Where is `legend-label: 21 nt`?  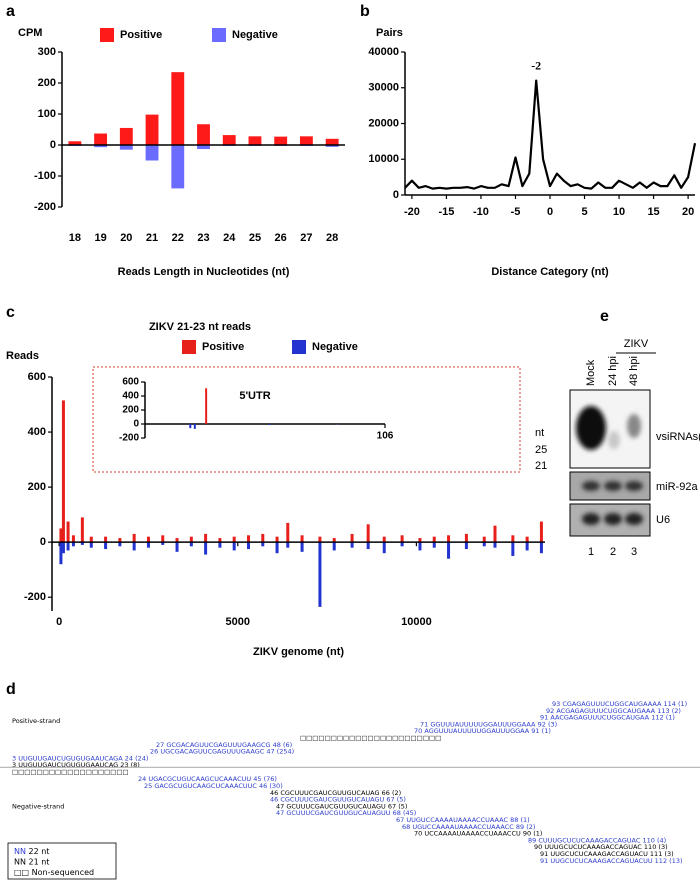
legend-label: 21 nt is located at coordinates (39, 861).